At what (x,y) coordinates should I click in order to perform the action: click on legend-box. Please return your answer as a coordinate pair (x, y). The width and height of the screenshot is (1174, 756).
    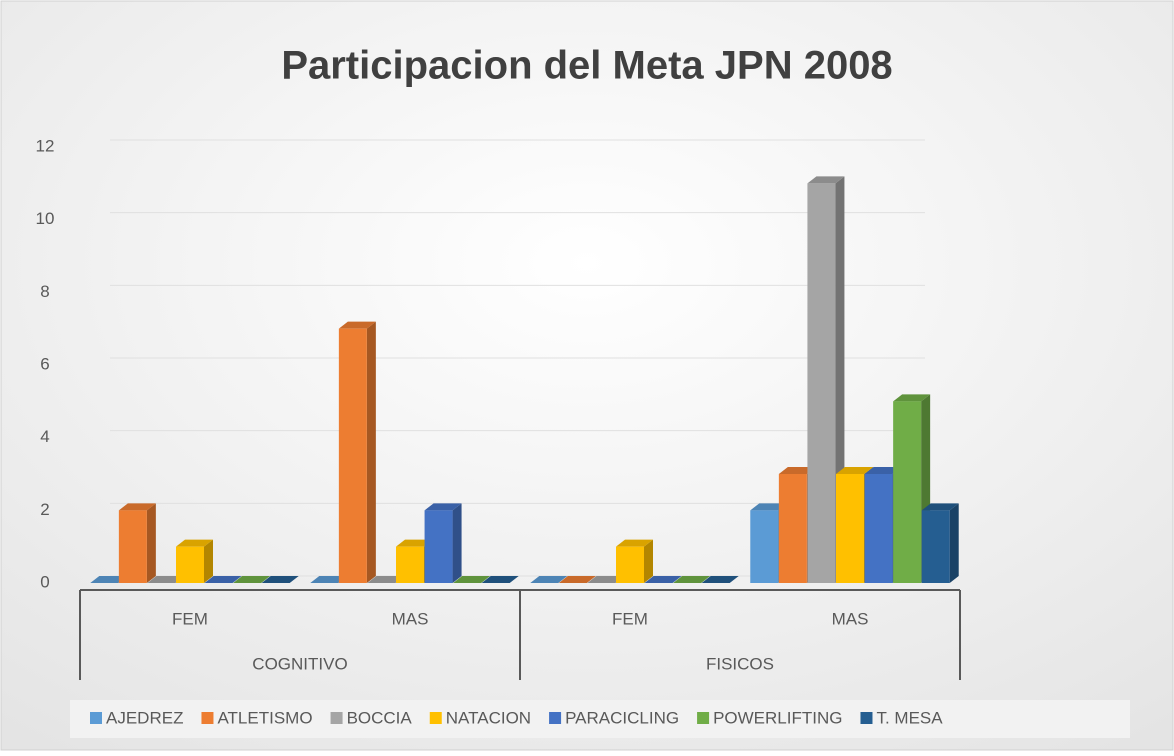
    Looking at the image, I should click on (600, 719).